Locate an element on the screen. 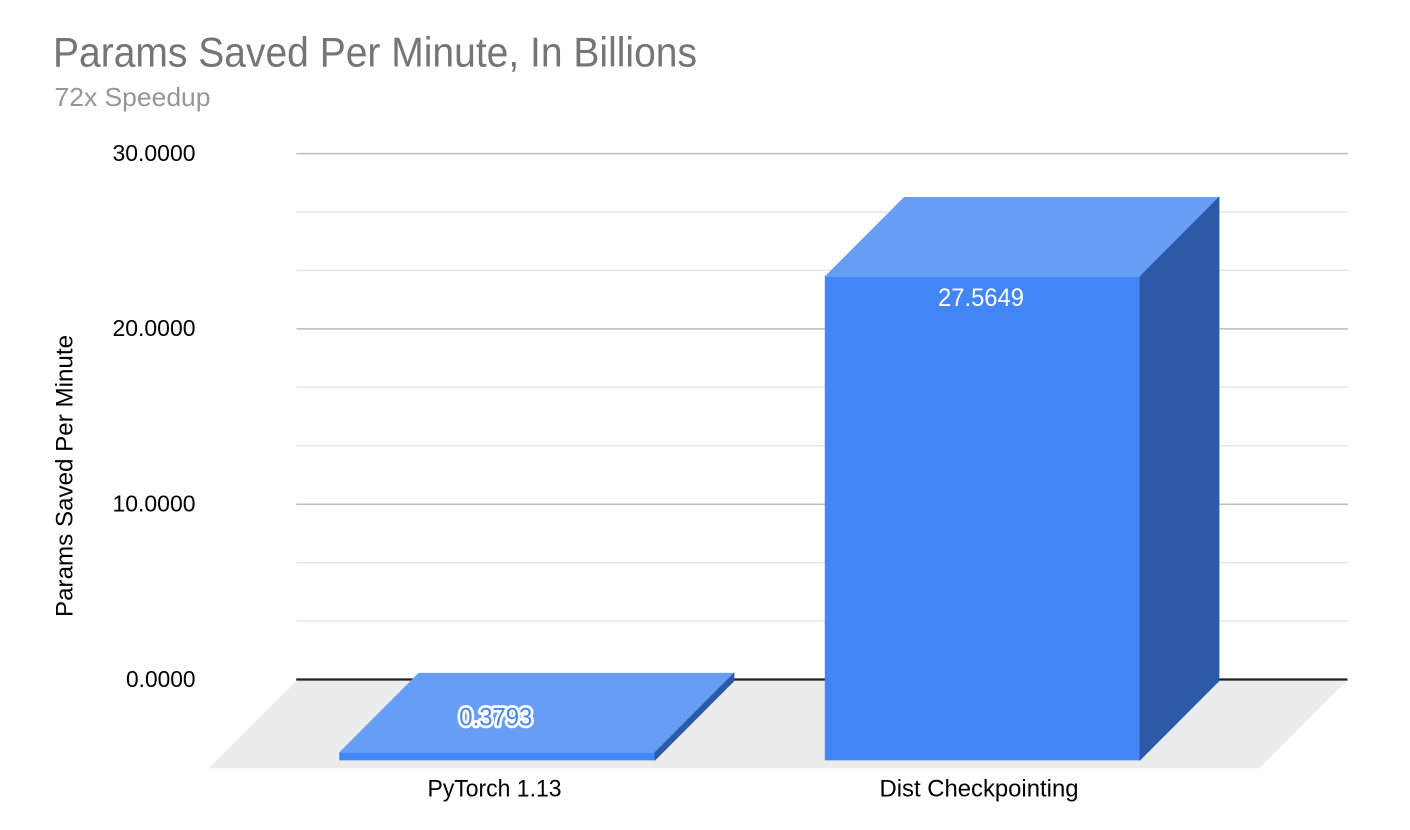  svg-text: 0.3793 is located at coordinates (495, 718).